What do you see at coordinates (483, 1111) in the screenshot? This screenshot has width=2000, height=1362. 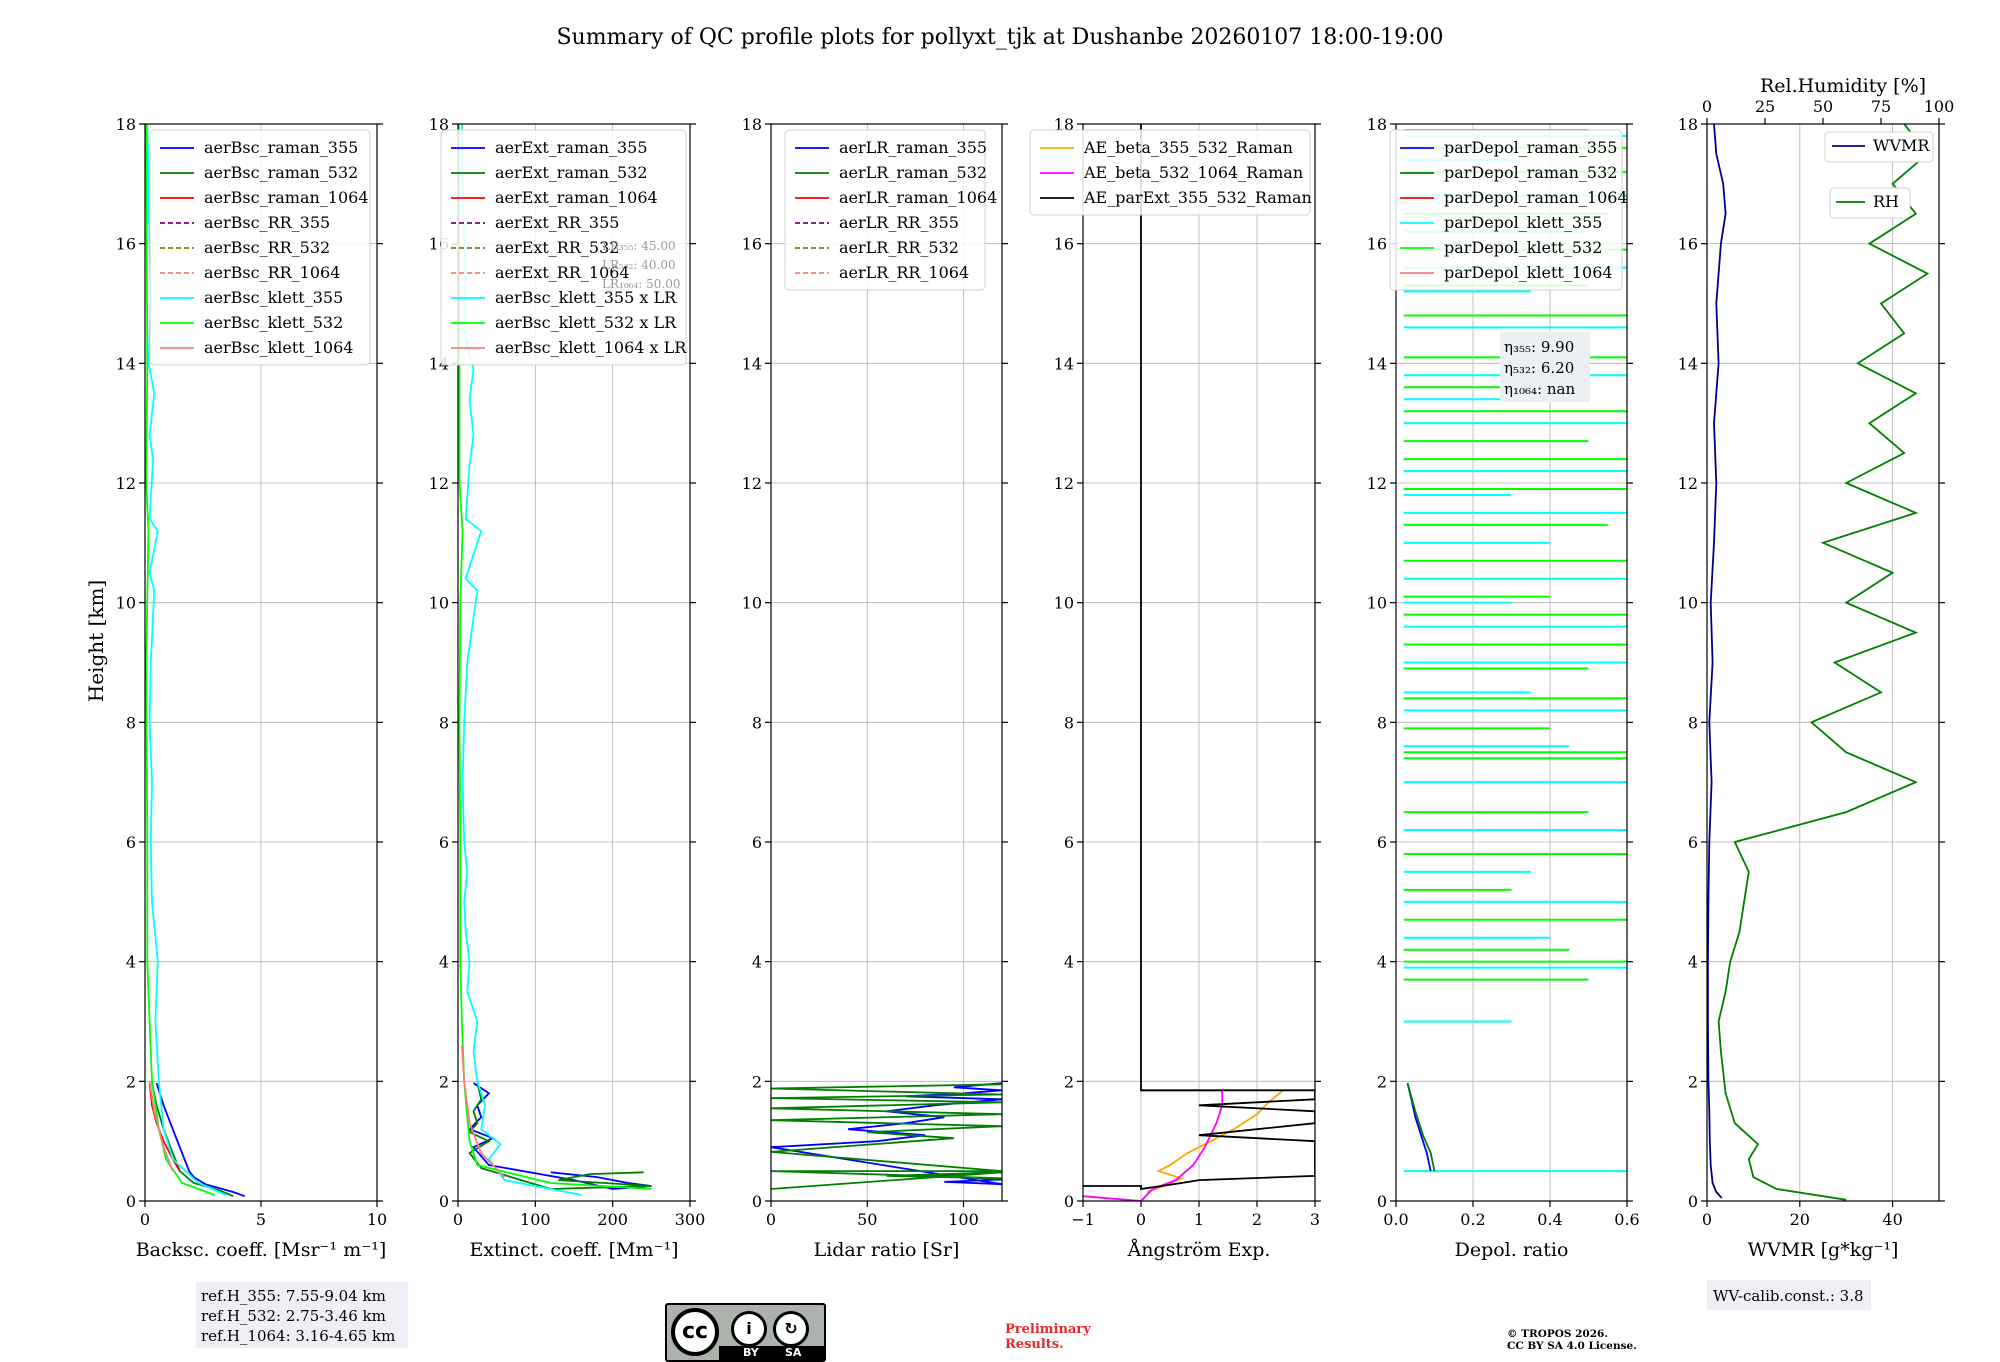 I see `series-line-aerBsc_klett_1064 x LR` at bounding box center [483, 1111].